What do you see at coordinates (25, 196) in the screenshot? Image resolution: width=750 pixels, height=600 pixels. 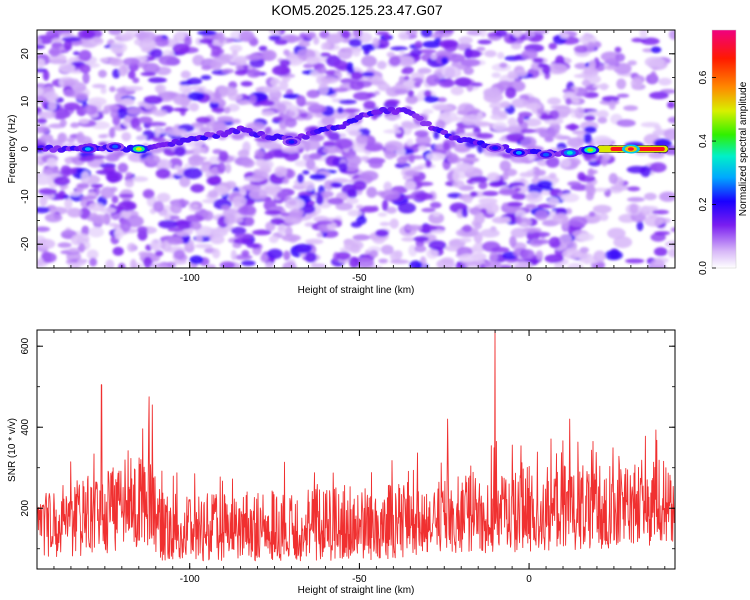 I see `y-tick-label: -10` at bounding box center [25, 196].